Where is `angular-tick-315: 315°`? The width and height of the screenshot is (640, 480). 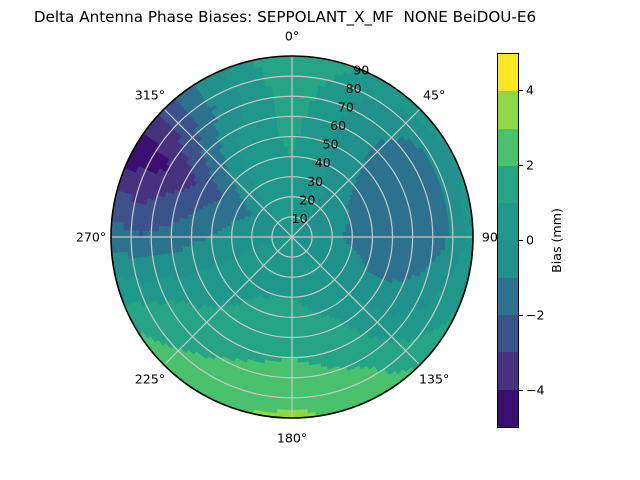
angular-tick-315: 315° is located at coordinates (150, 95).